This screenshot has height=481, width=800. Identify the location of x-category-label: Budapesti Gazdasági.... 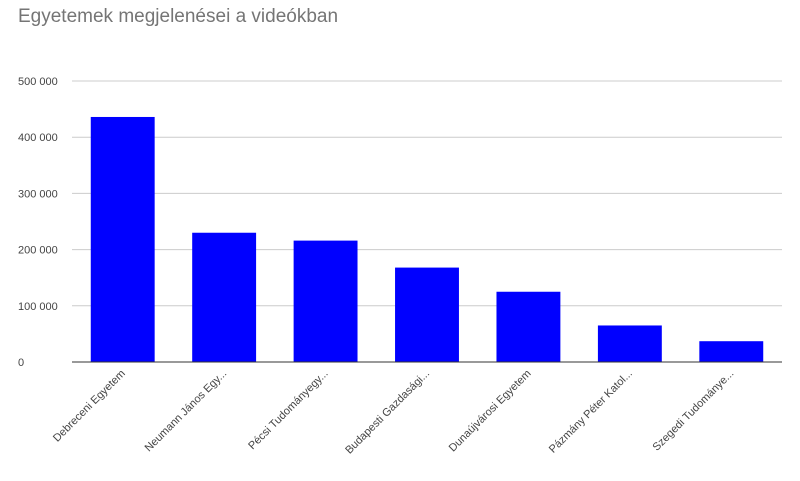
(387, 412).